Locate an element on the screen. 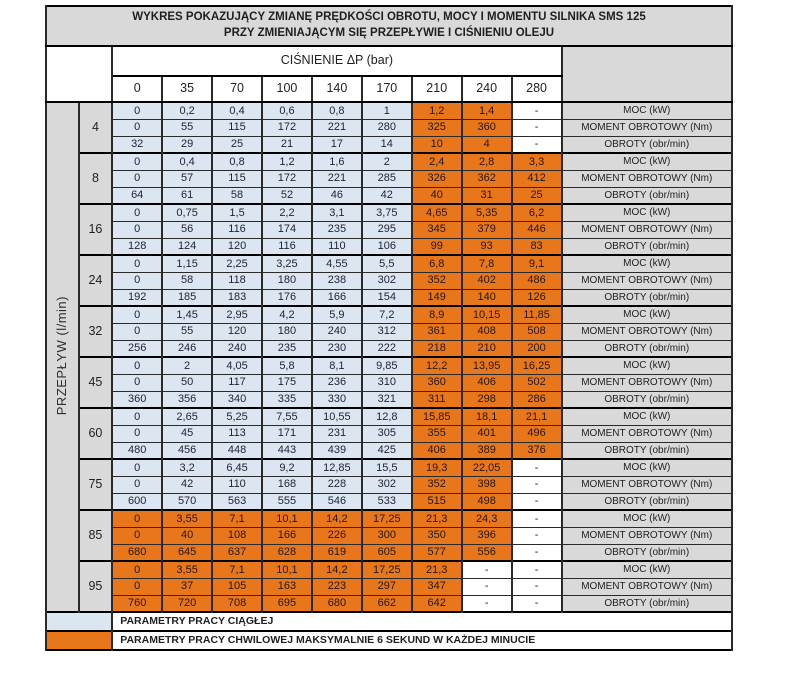  value-cell: 645 is located at coordinates (187, 552).